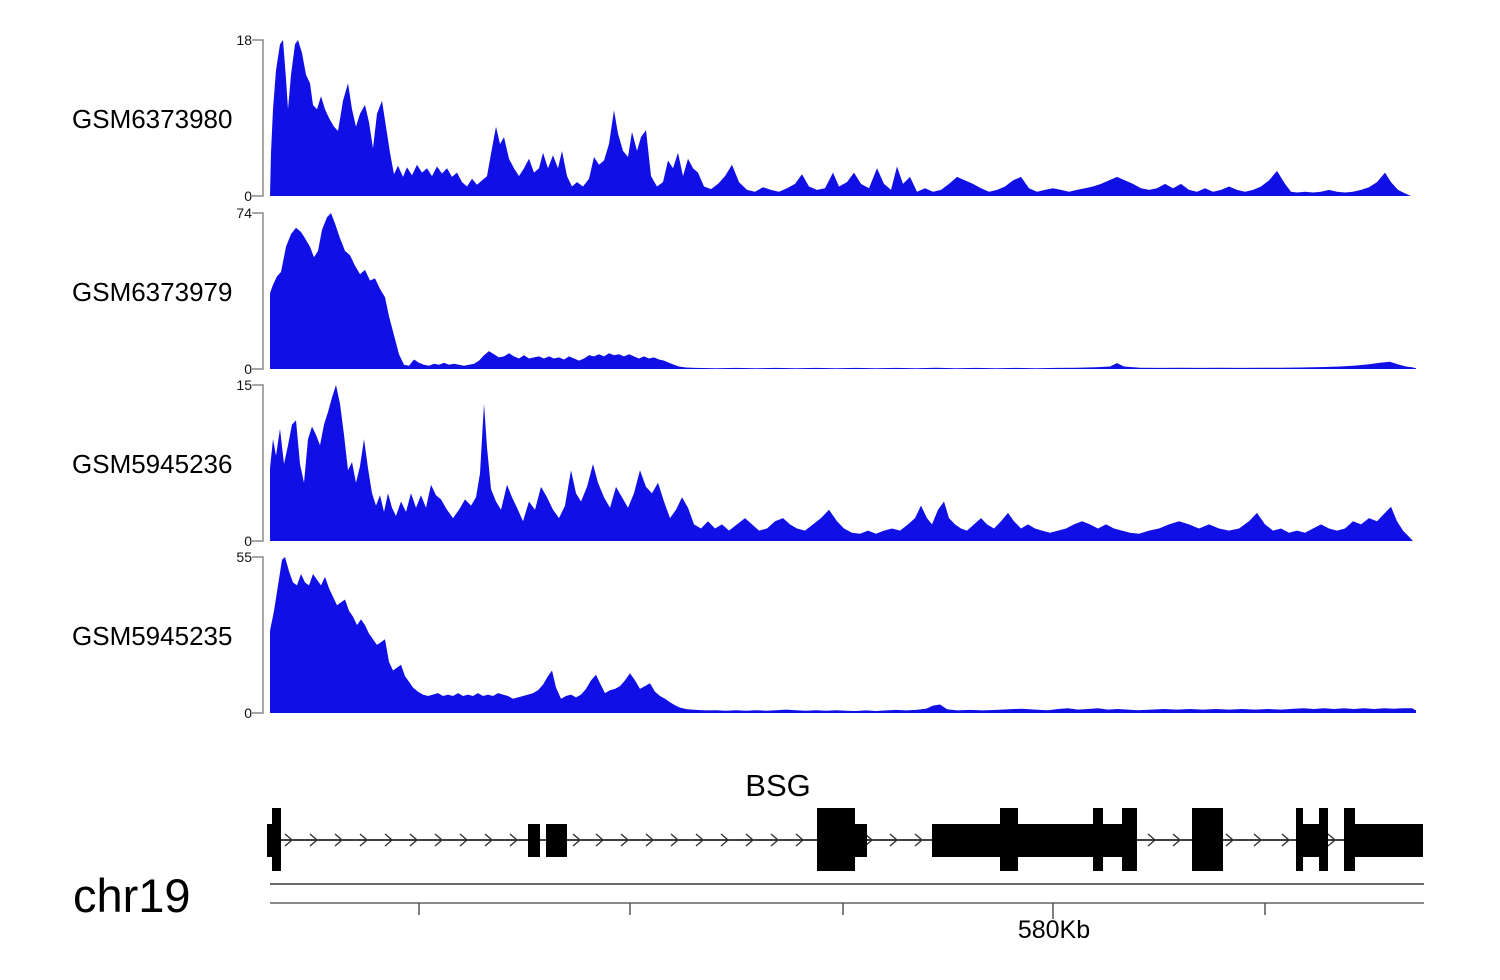 This screenshot has width=1500, height=980. What do you see at coordinates (152, 119) in the screenshot?
I see `track-label-1: GSM6373980` at bounding box center [152, 119].